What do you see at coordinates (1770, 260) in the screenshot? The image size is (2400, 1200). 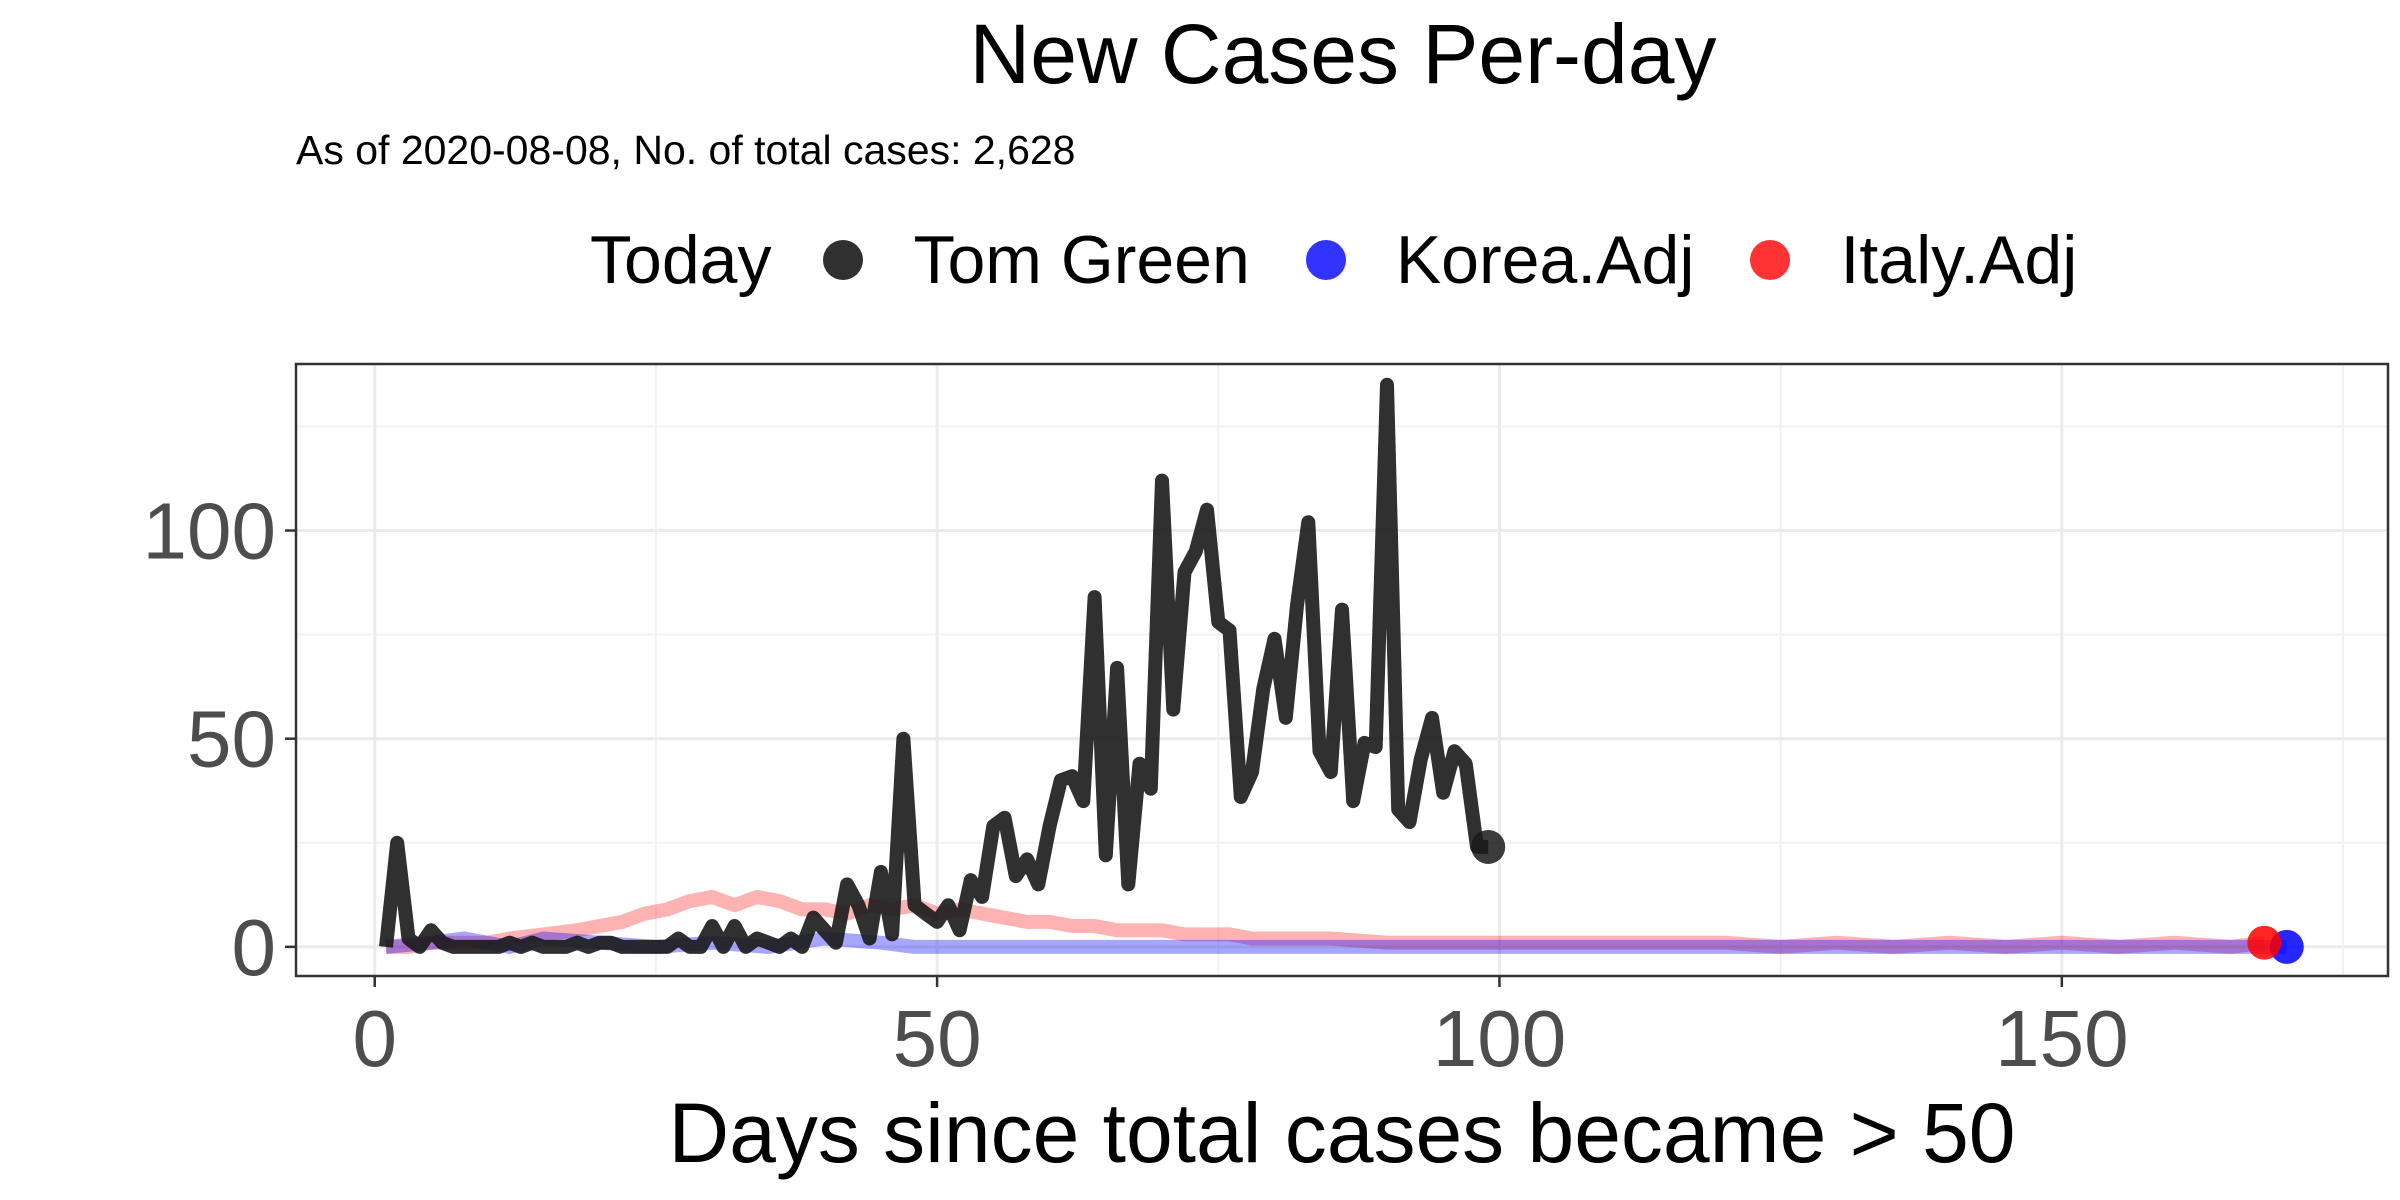 I see `legend-key-italy` at bounding box center [1770, 260].